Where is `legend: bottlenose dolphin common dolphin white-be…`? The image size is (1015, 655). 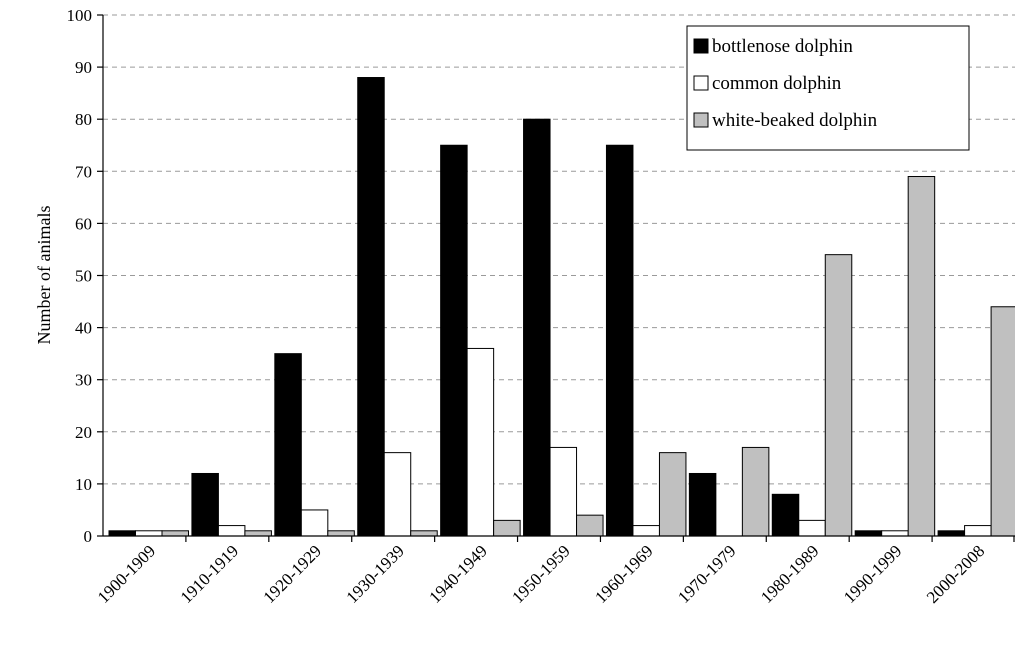 legend: bottlenose dolphin common dolphin white-be… is located at coordinates (828, 88).